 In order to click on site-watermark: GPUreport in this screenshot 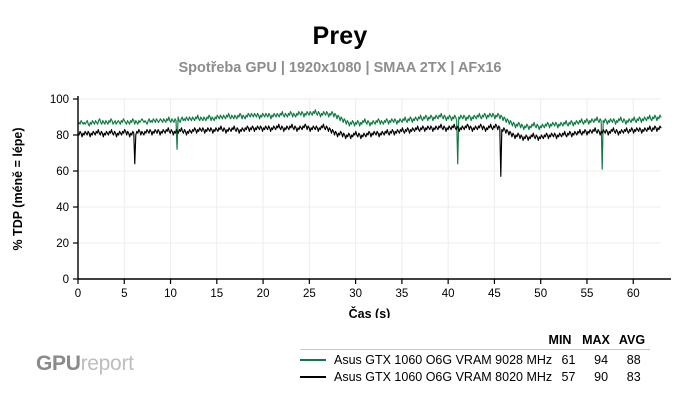, I will do `click(85, 364)`.